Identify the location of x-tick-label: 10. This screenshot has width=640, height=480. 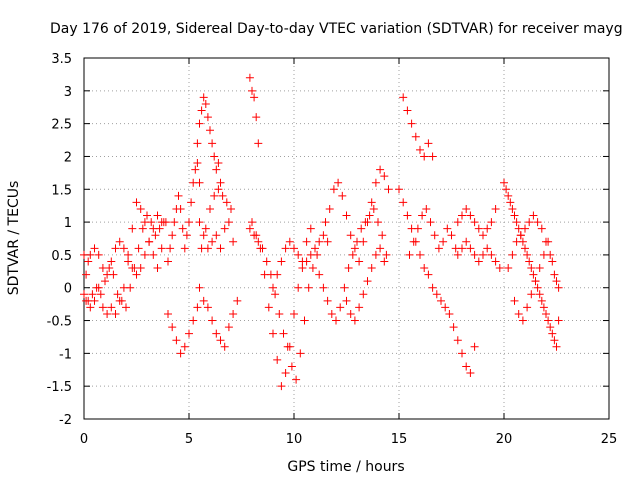
(294, 439).